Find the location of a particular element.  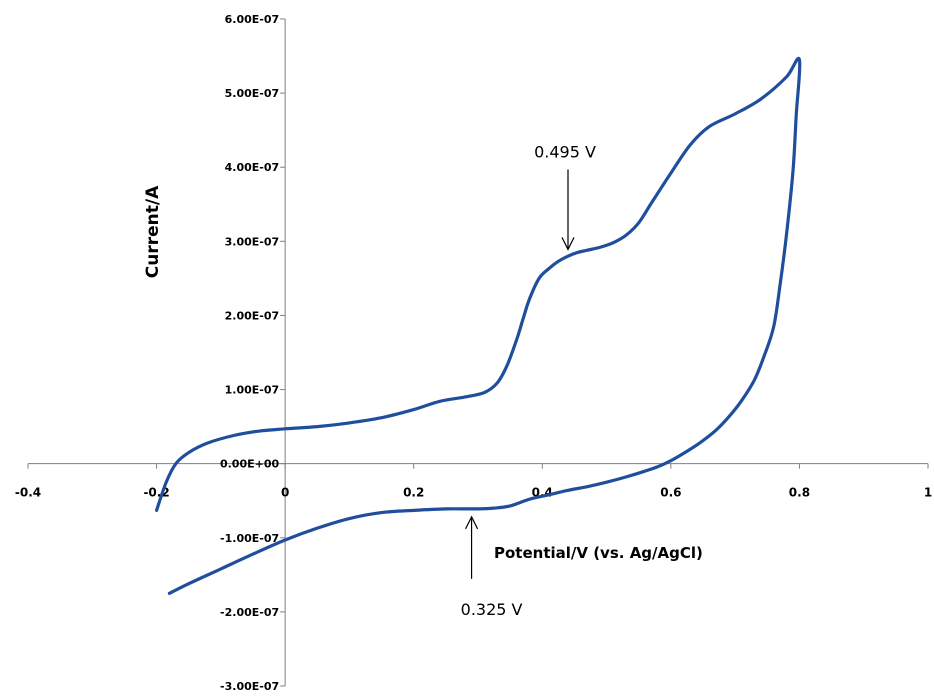

x-tick-label: 0.6 is located at coordinates (670, 493).